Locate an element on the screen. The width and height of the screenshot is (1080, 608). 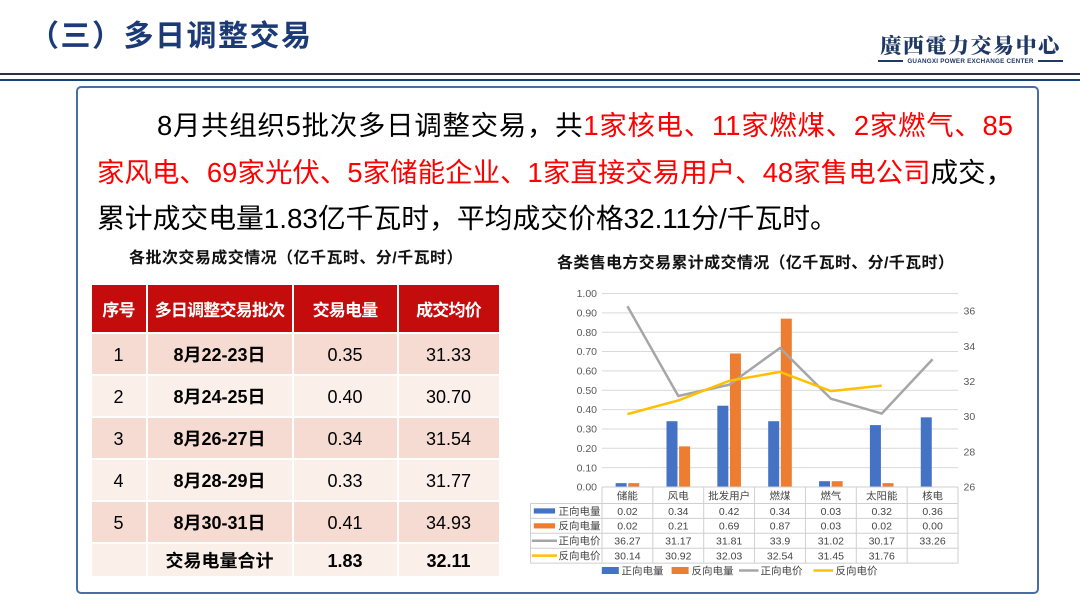
svg-text: 30 is located at coordinates (970, 416).